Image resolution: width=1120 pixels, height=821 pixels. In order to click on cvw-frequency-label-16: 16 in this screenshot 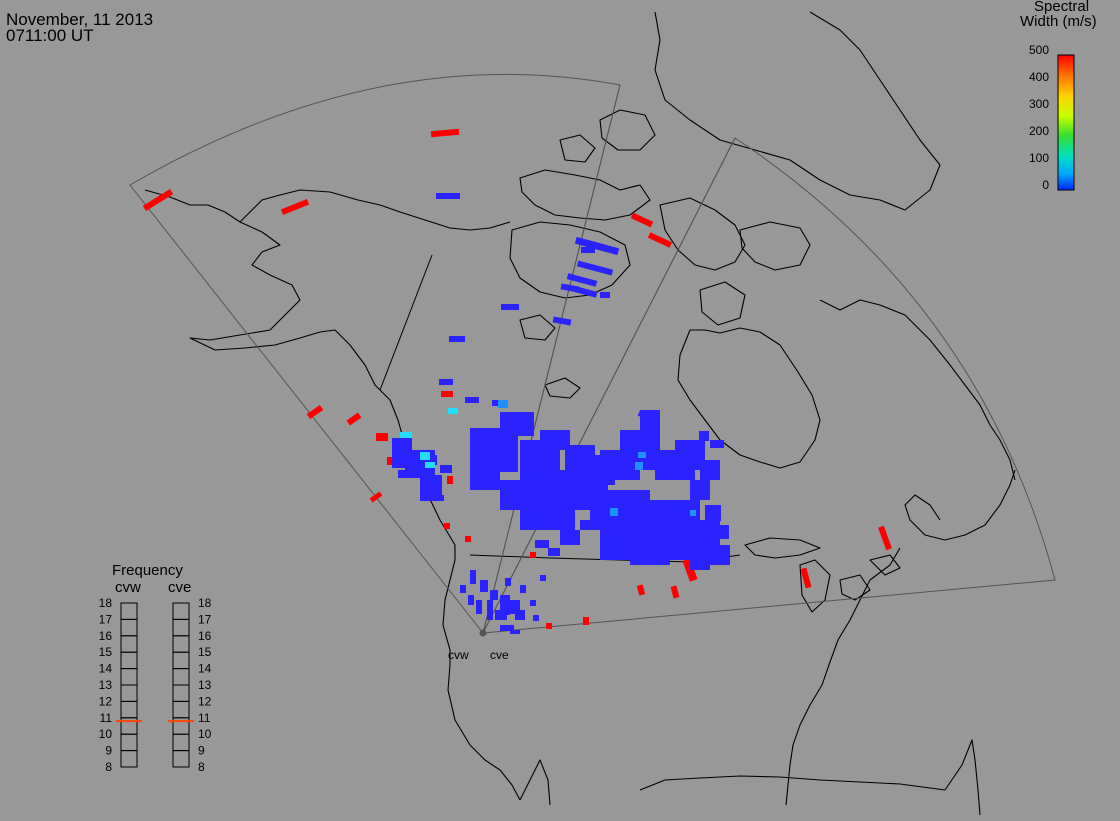, I will do `click(106, 636)`.